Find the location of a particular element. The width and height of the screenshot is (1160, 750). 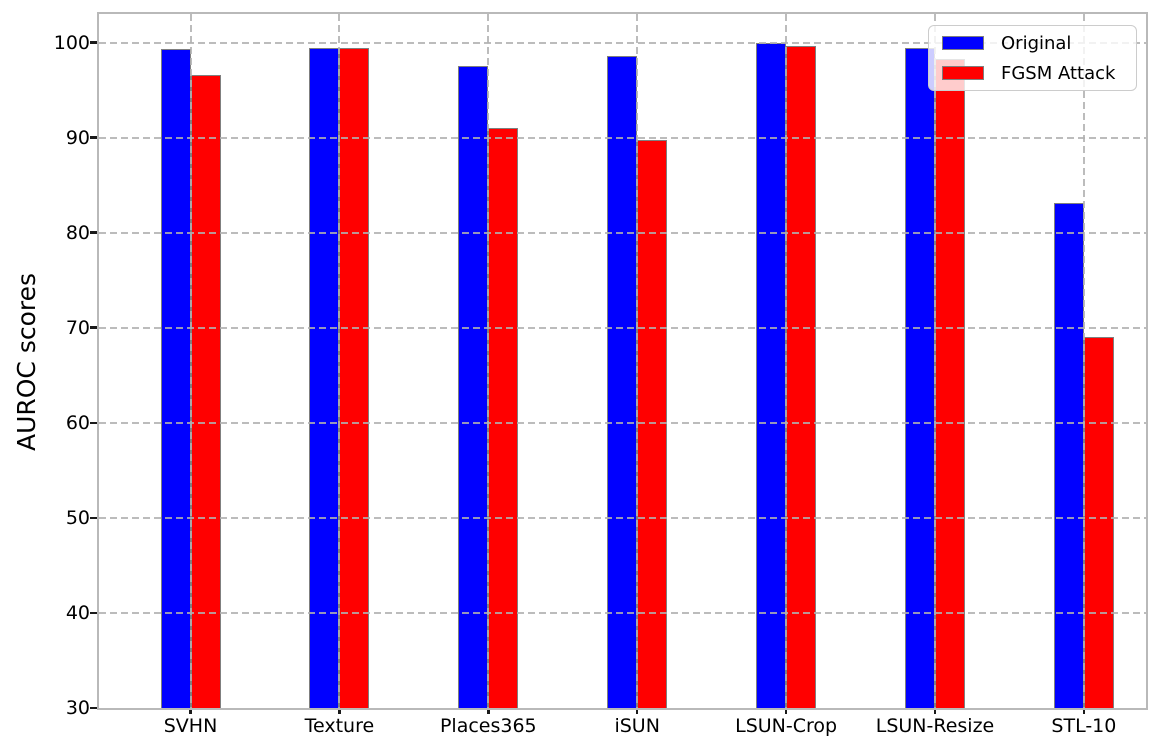

legend-item-fgsm-attack: FGSM Attack is located at coordinates (1032, 73).